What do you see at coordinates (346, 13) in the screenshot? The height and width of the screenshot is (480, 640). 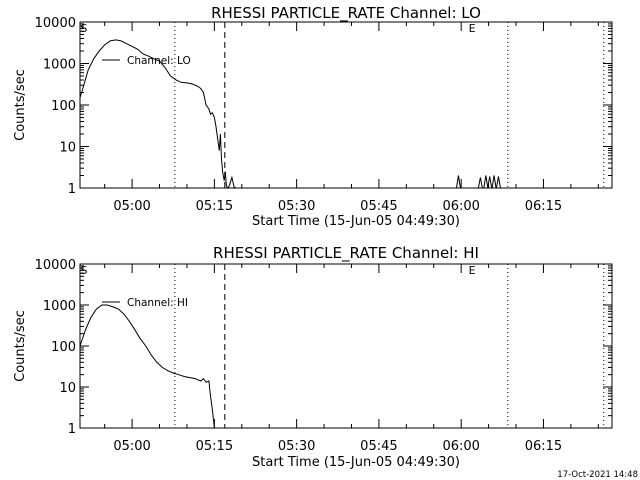 I see `chart-title: RHESSI PARTICLE_RATE Channel: LO` at bounding box center [346, 13].